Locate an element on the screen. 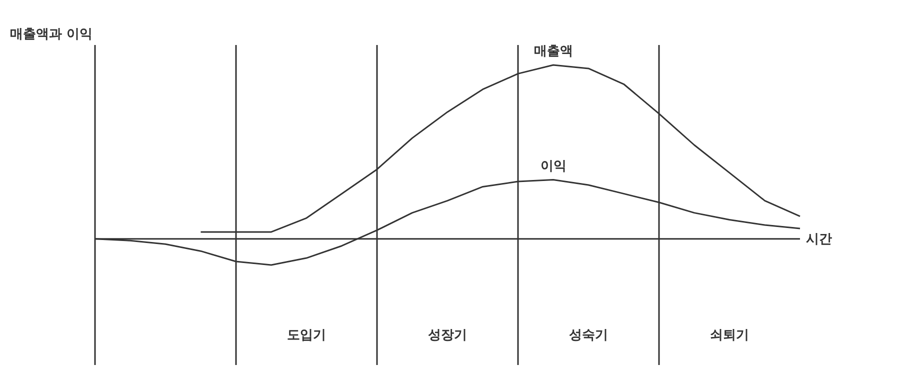 Image resolution: width=899 pixels, height=390 pixels. y-axis-title: 매출액과 이익 is located at coordinates (51, 34).